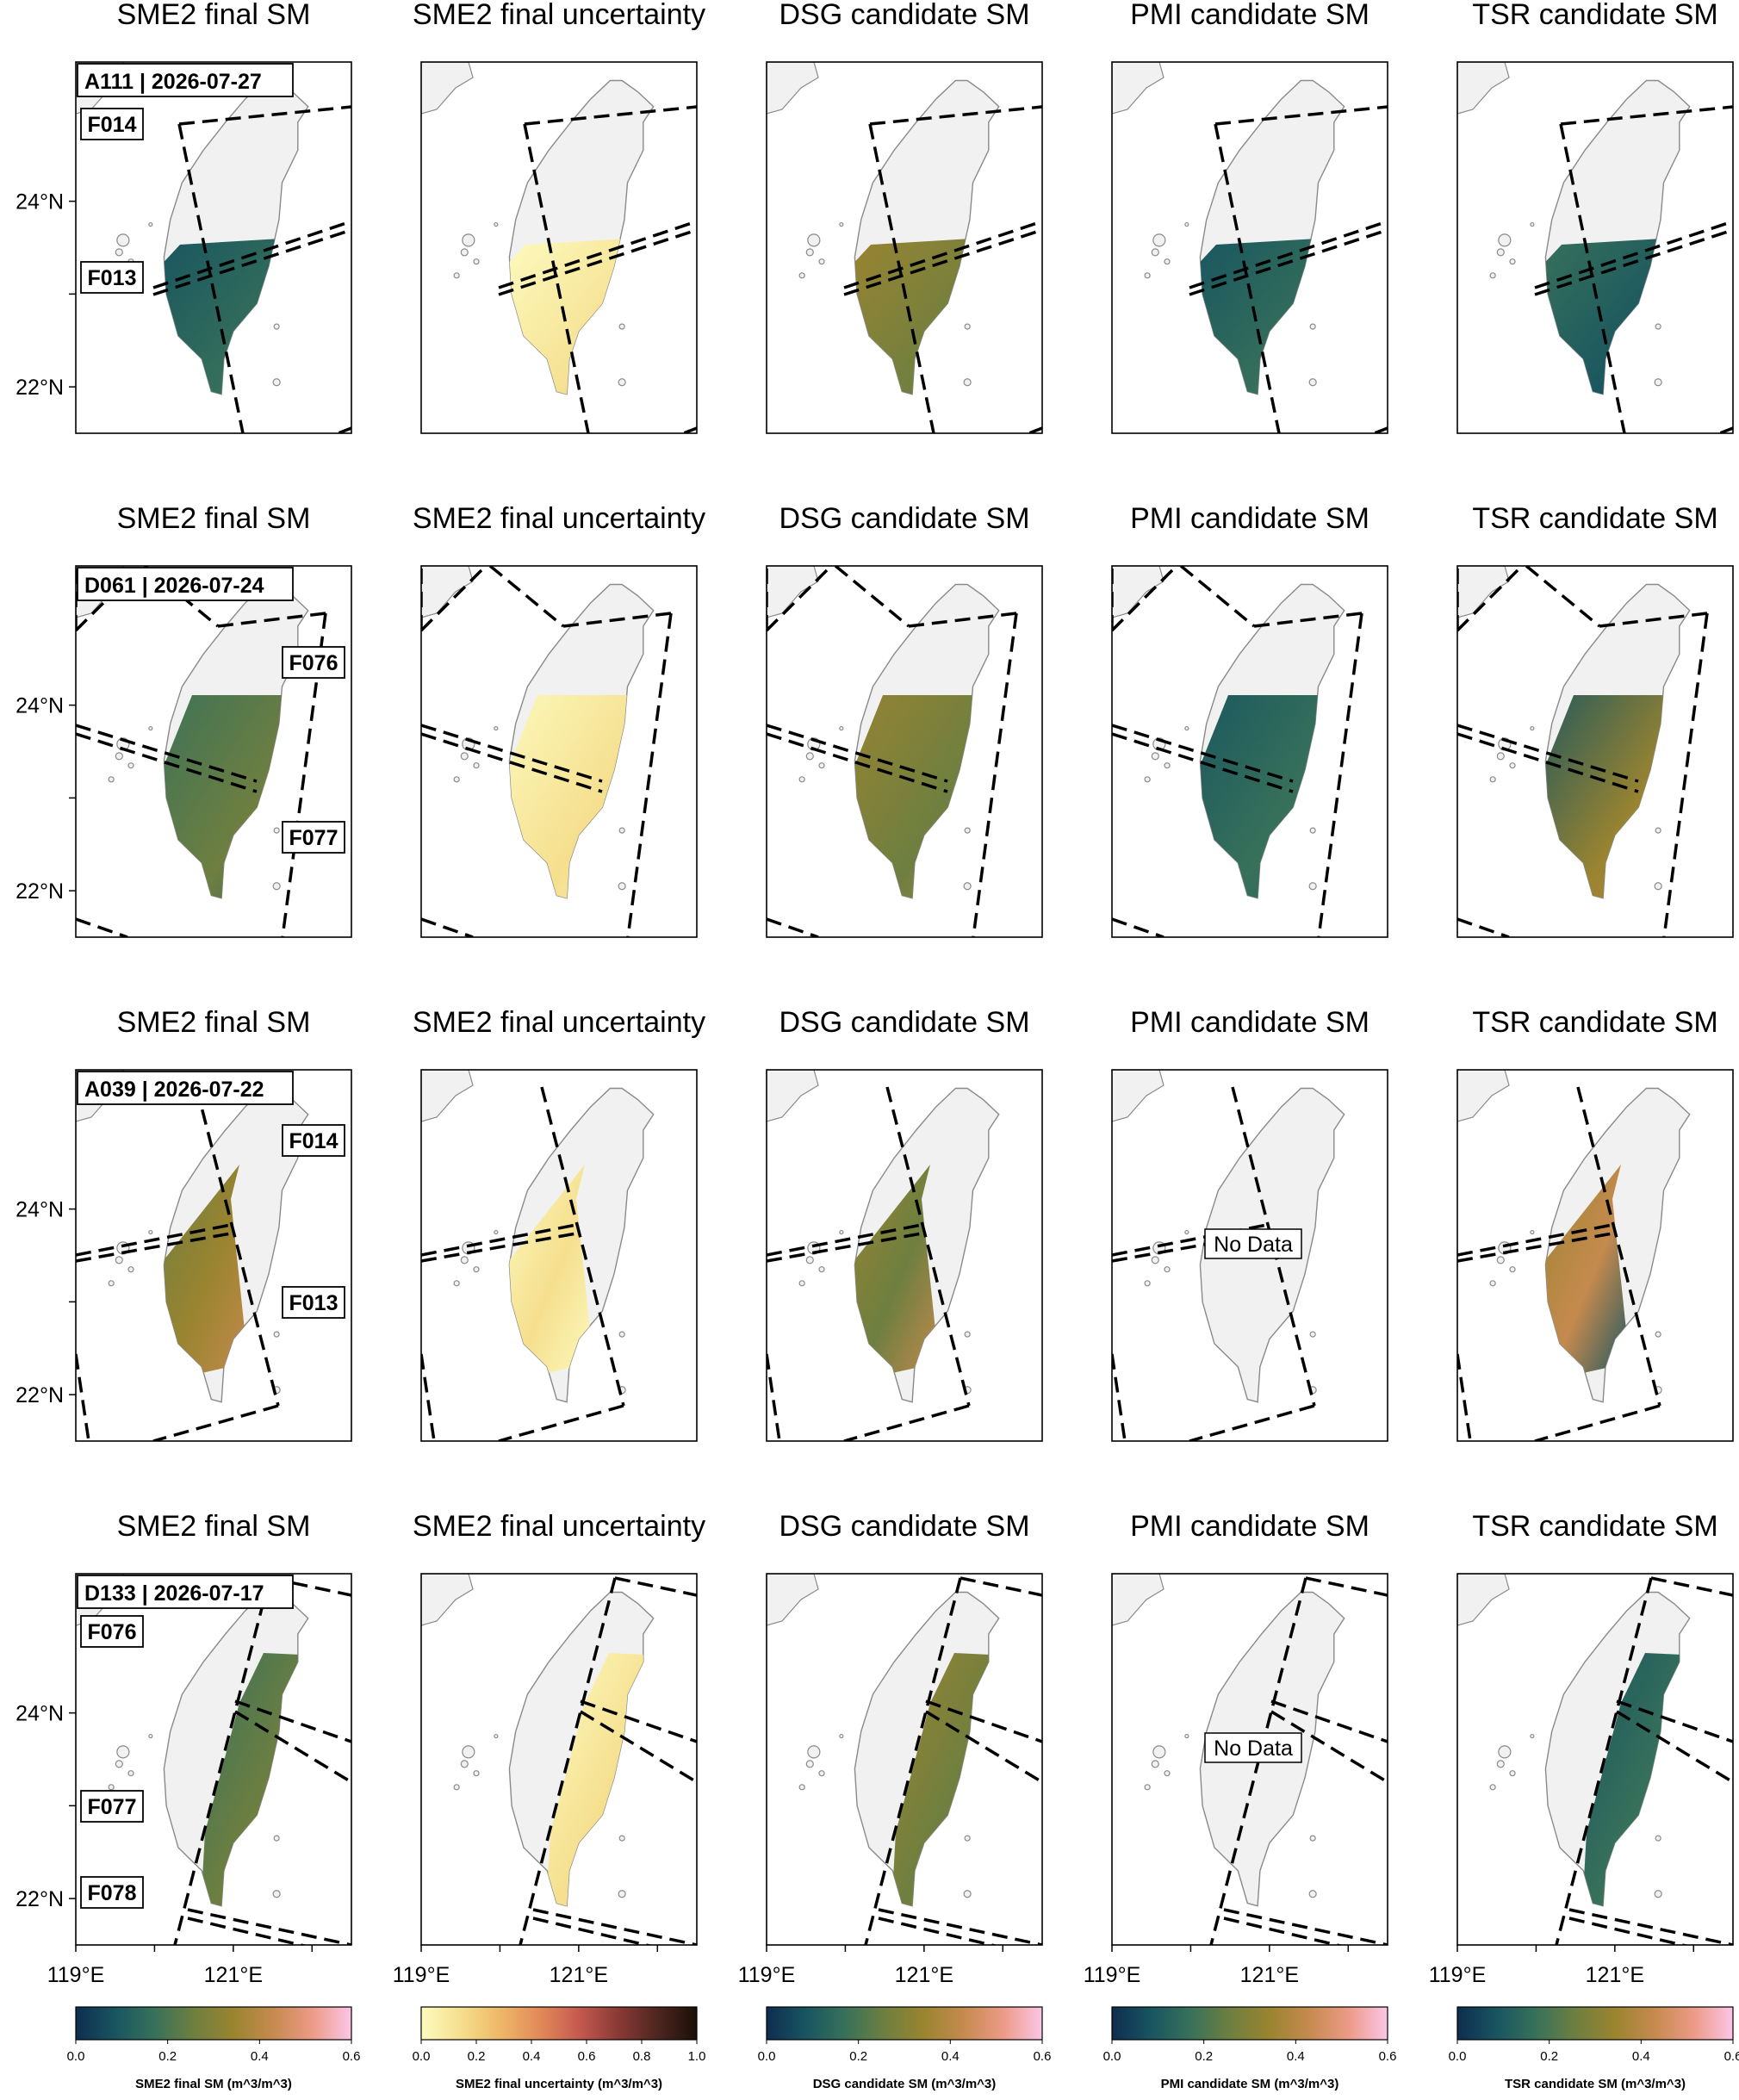 This screenshot has width=1739, height=2100. Describe the element at coordinates (1250, 519) in the screenshot. I see `panel-title: PMI candidate SM` at that location.